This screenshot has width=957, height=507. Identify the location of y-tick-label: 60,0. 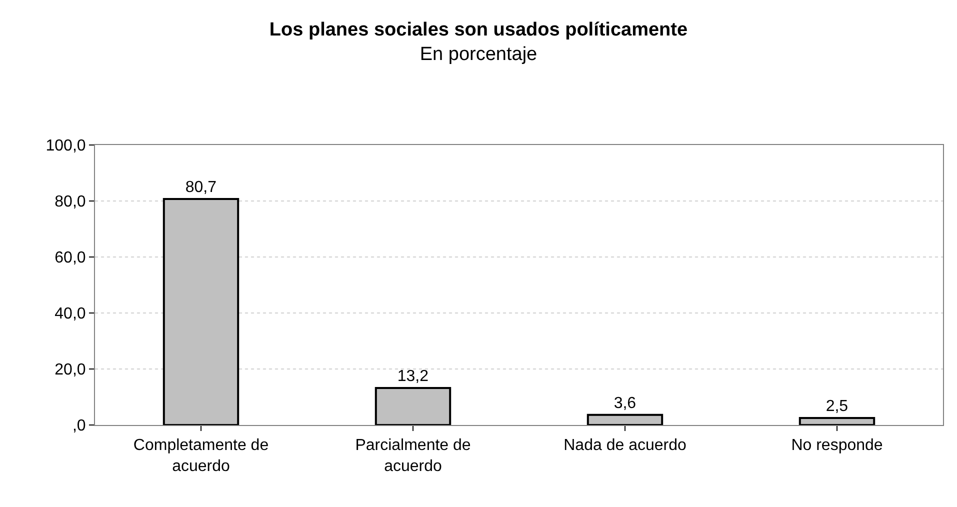
(70, 258).